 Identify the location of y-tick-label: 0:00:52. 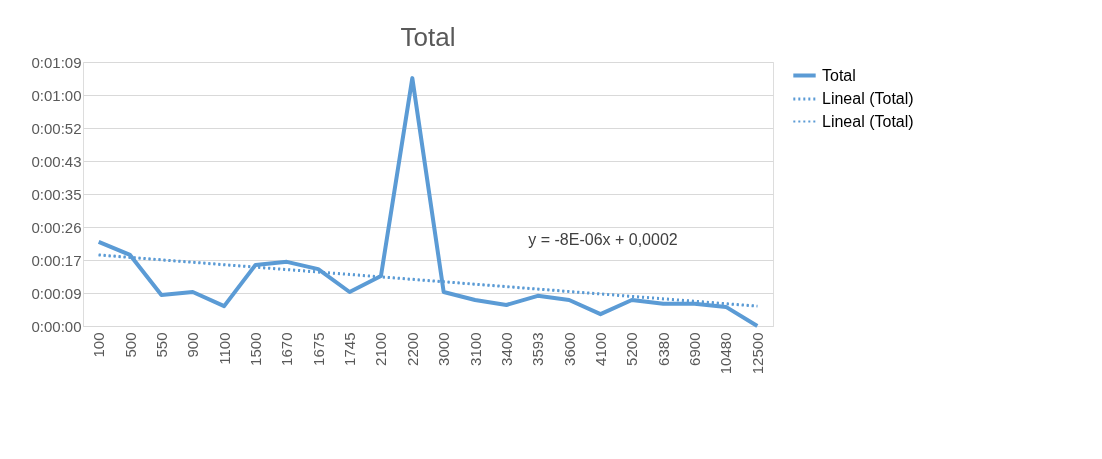
(56, 128).